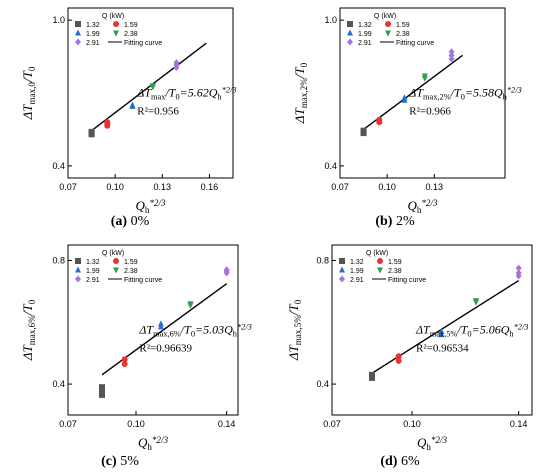 The height and width of the screenshot is (476, 550). Describe the element at coordinates (120, 461) in the screenshot. I see `panel-caption: (c) 5%` at that location.